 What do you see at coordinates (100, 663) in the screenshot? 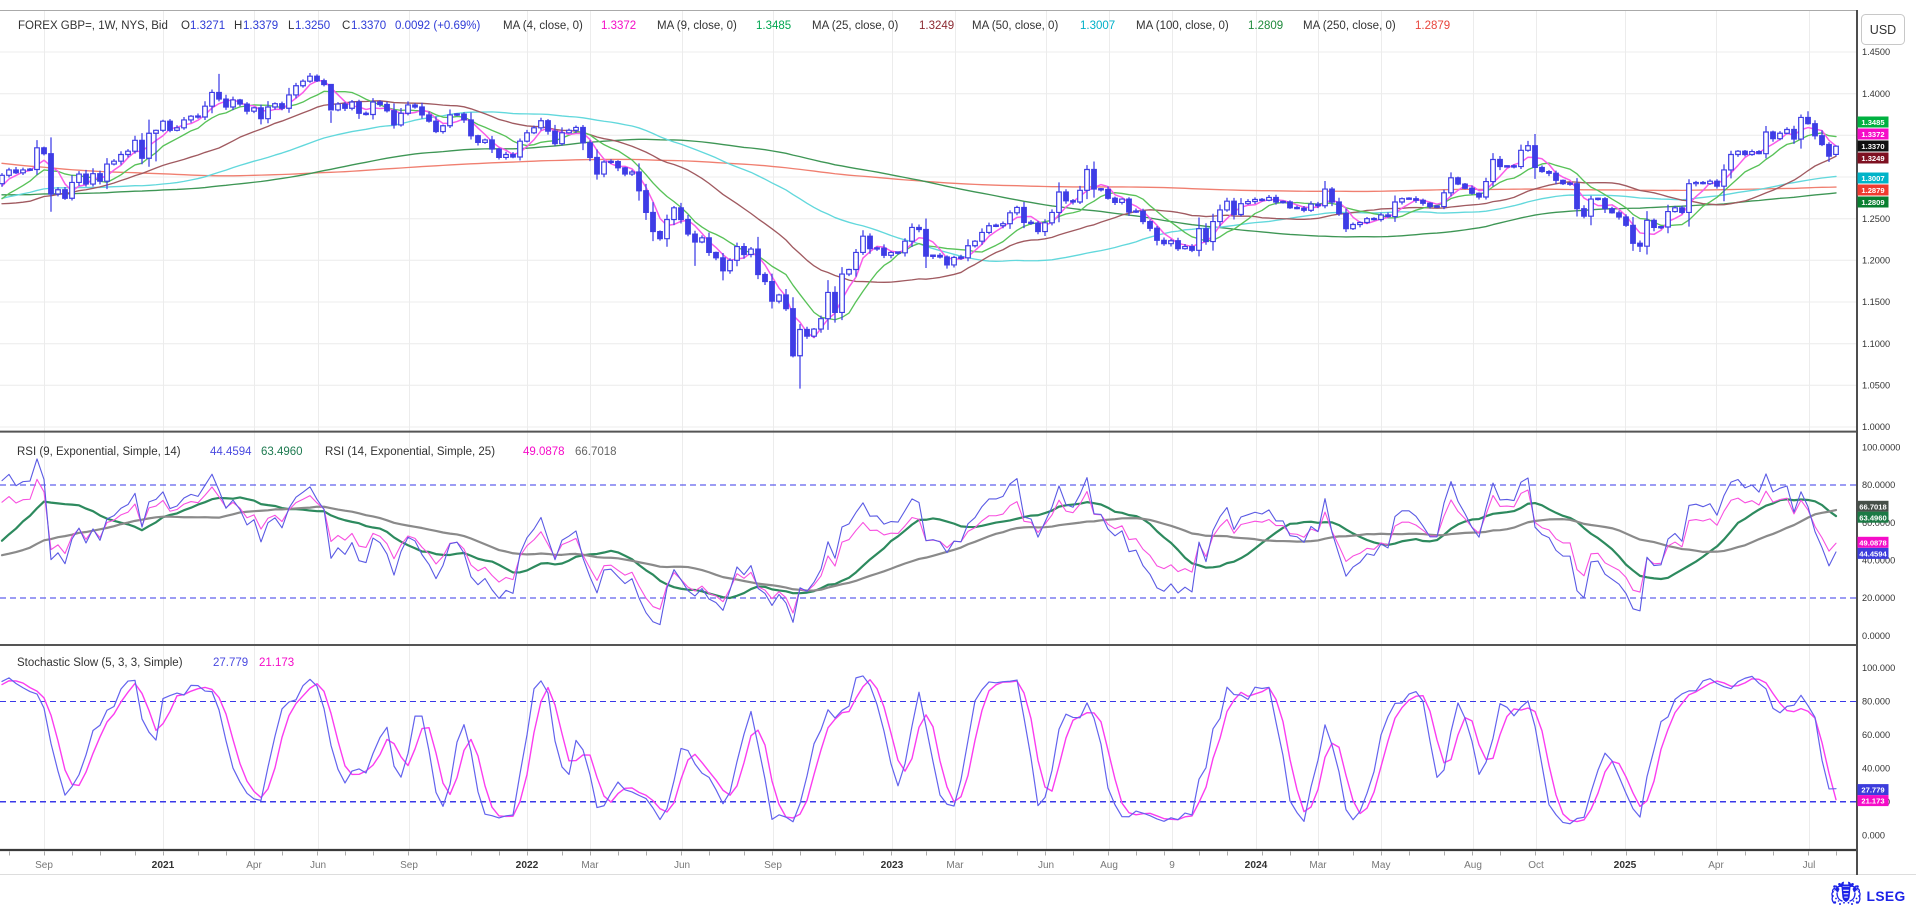
I see `svg-text:Stochastic Slow (5, 3, 3, Simp: Stochastic Slow (5, 3, 3, Simple)` at bounding box center [100, 663].